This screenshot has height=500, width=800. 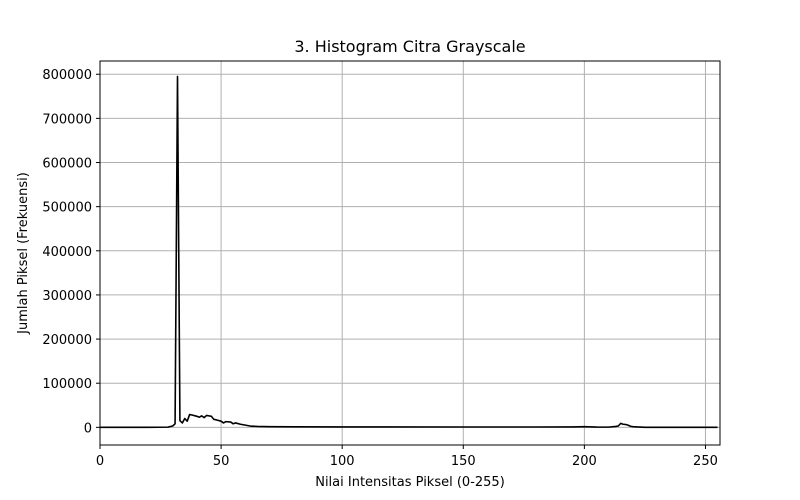 What do you see at coordinates (23, 253) in the screenshot?
I see `y-axis-label: Jumlah Piksel (Frekuensi)` at bounding box center [23, 253].